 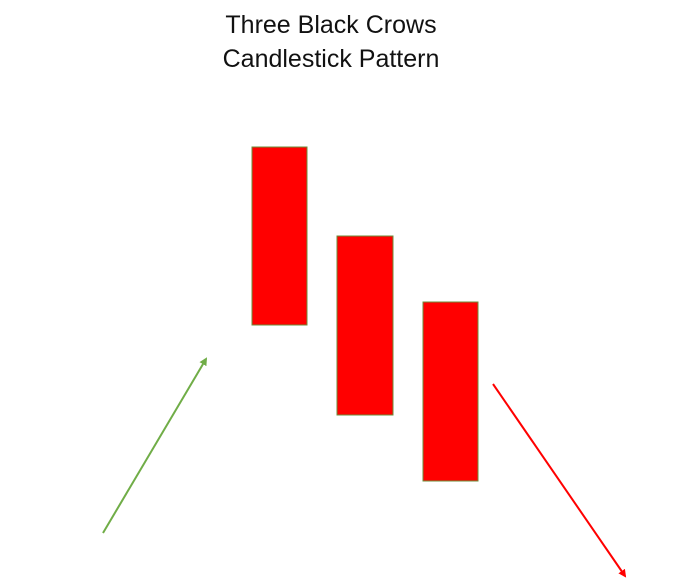 I want to click on diagram-title: Three Black Crows Candlestick Pattern, so click(x=345, y=42).